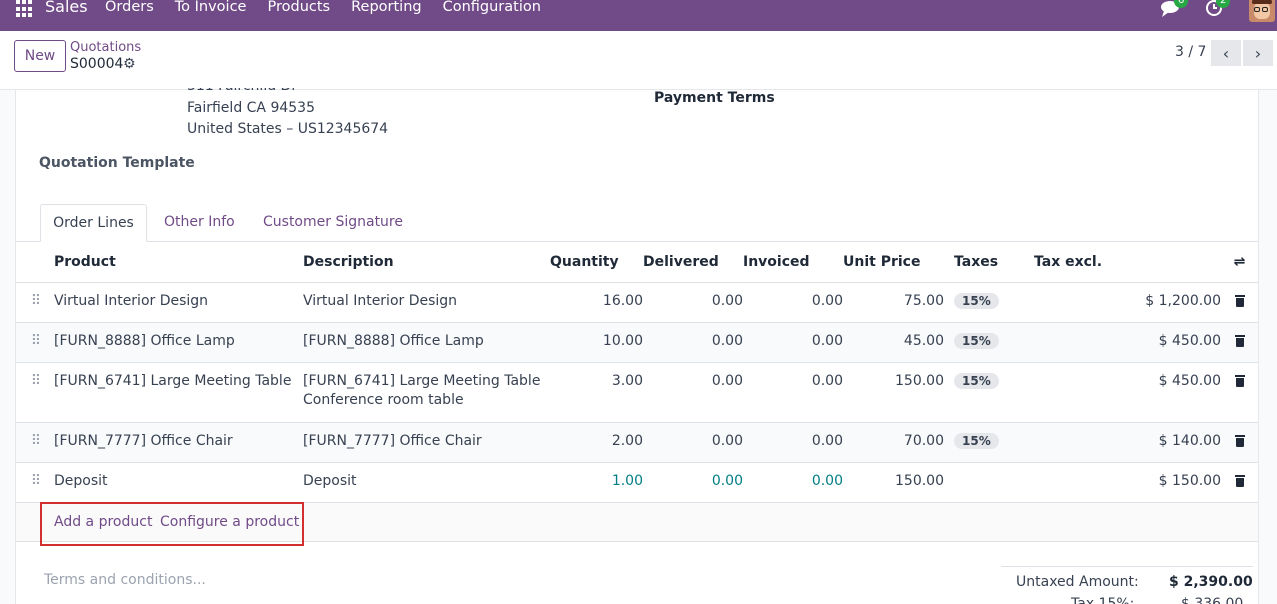  I want to click on tax-value: $ 336.00, so click(1212, 600).